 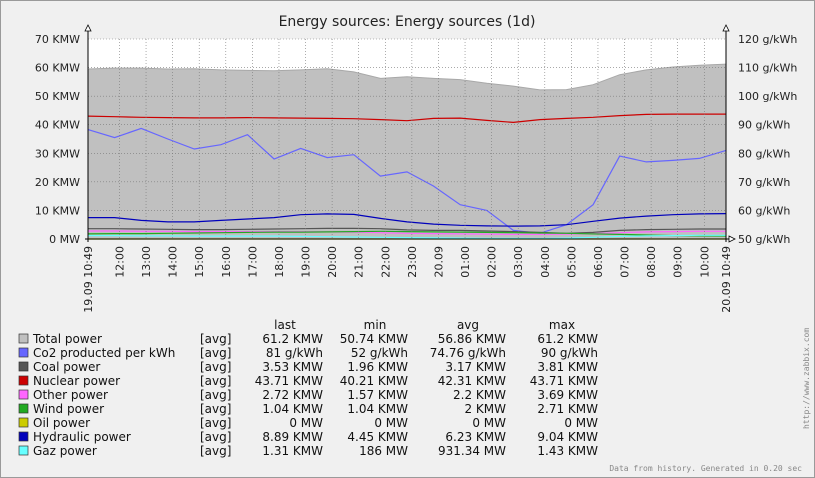 I want to click on legend-value-last: 43.71 KMW, so click(x=289, y=381).